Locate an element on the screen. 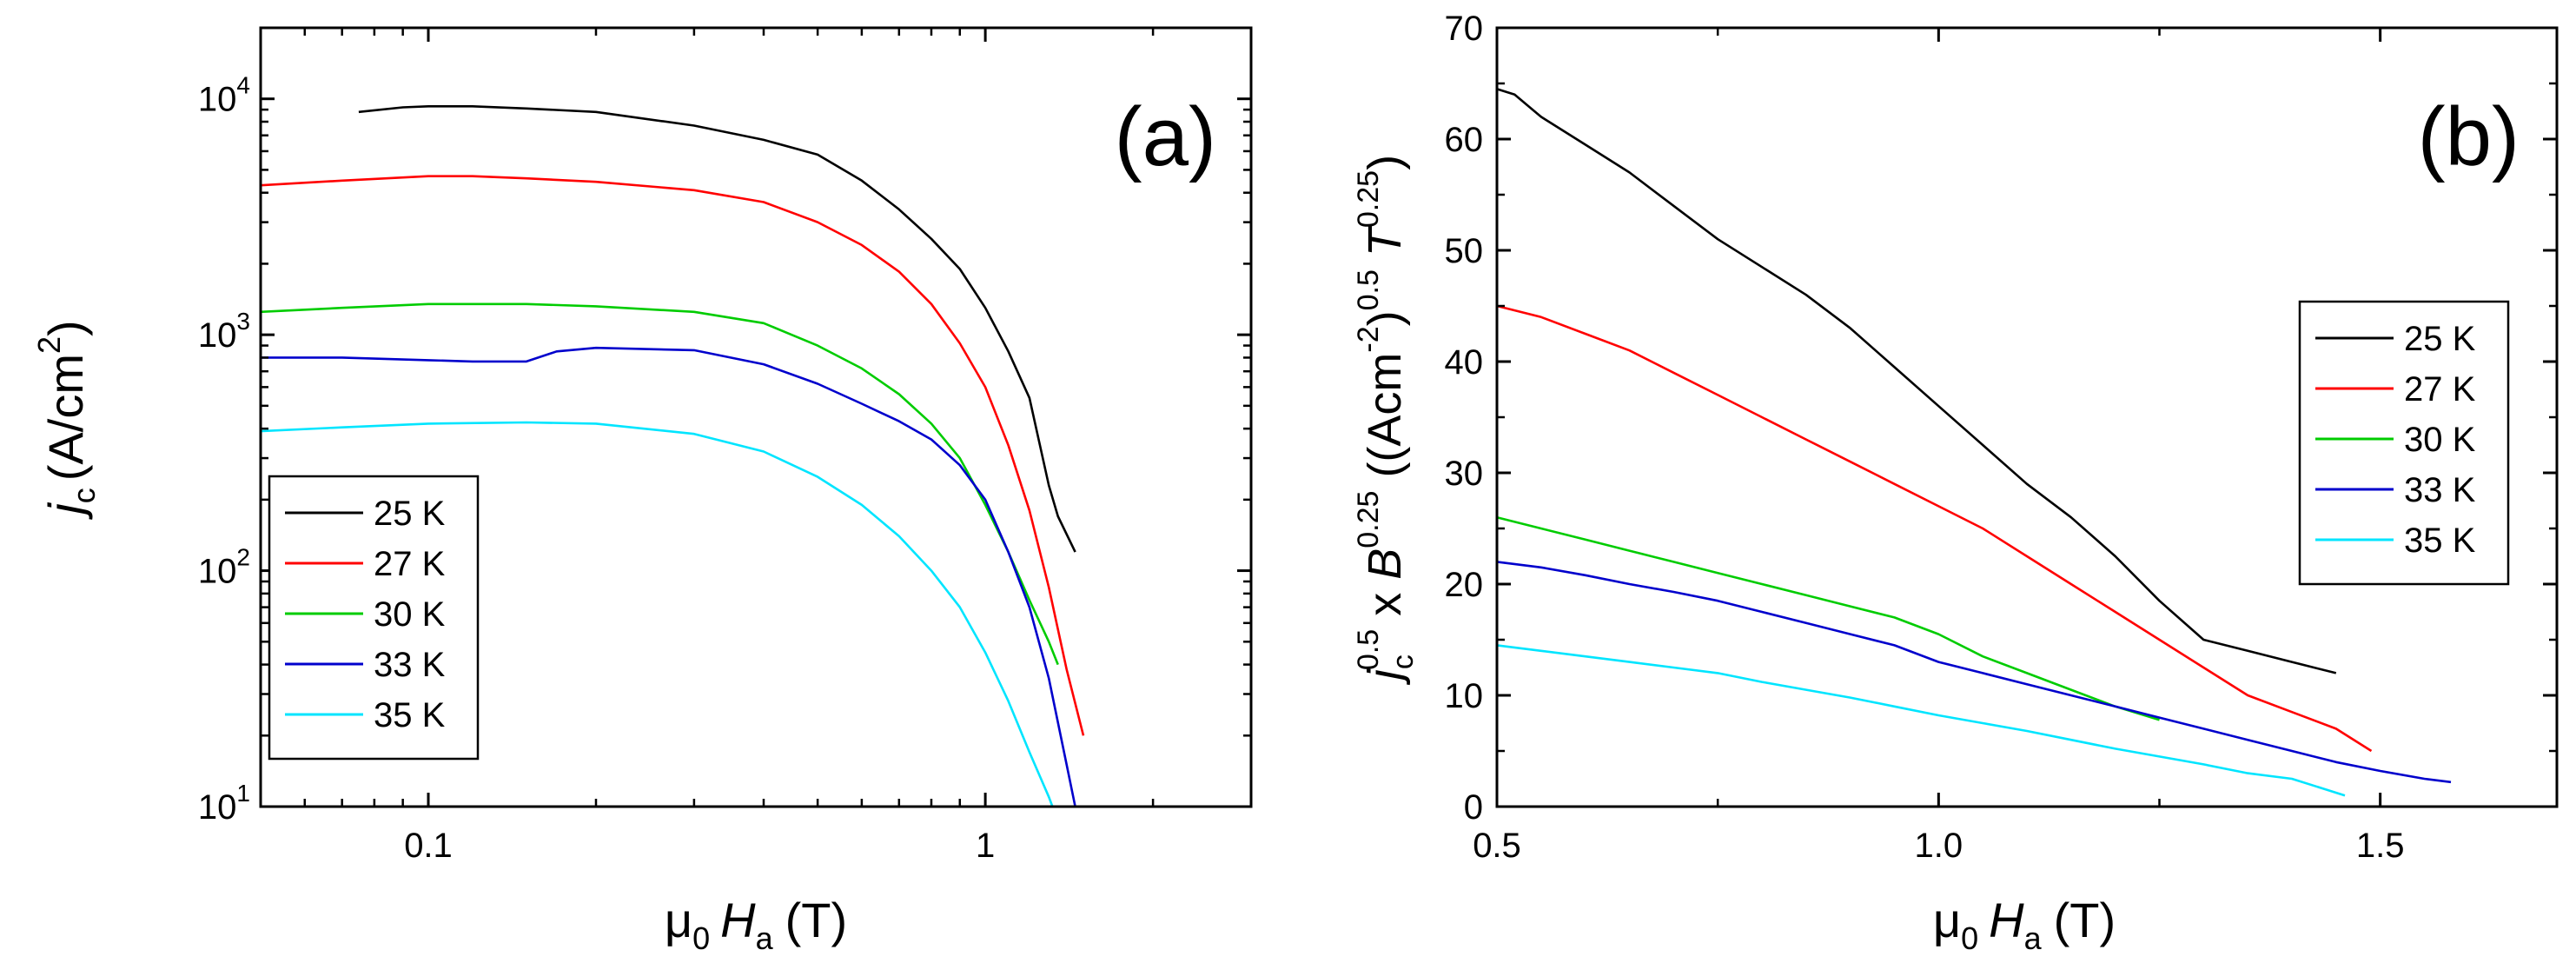 The height and width of the screenshot is (970, 2576). panel-a-series-35k is located at coordinates (657, 614).